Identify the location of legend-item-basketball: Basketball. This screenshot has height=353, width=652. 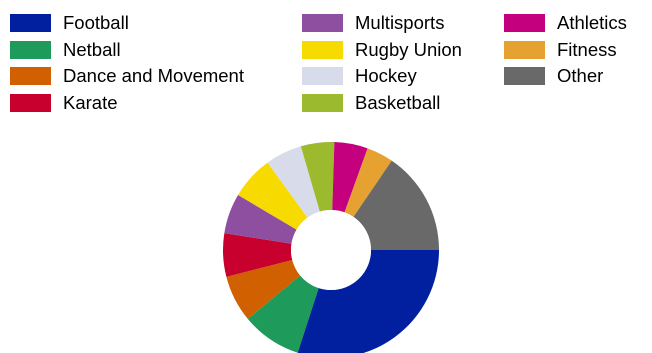
(371, 103).